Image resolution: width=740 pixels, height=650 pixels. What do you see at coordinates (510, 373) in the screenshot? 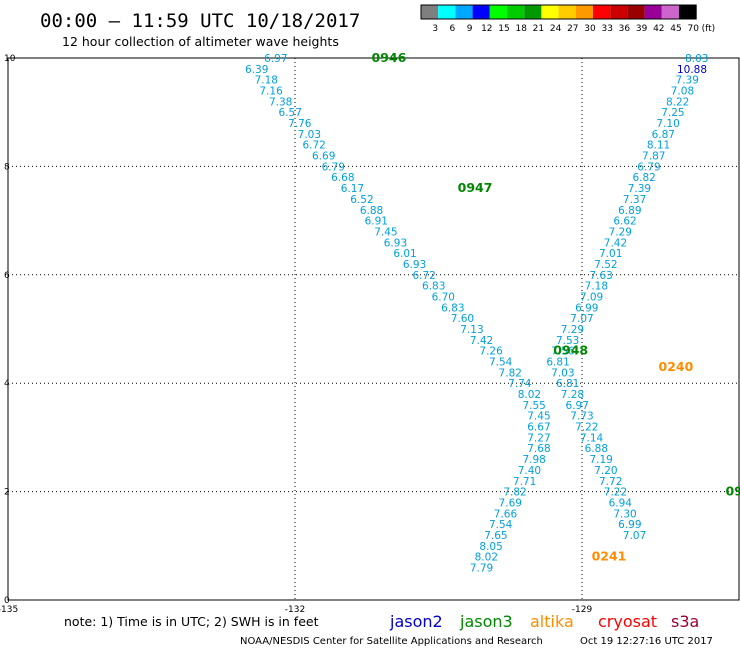
I see `wave-height-label: 7.82` at bounding box center [510, 373].